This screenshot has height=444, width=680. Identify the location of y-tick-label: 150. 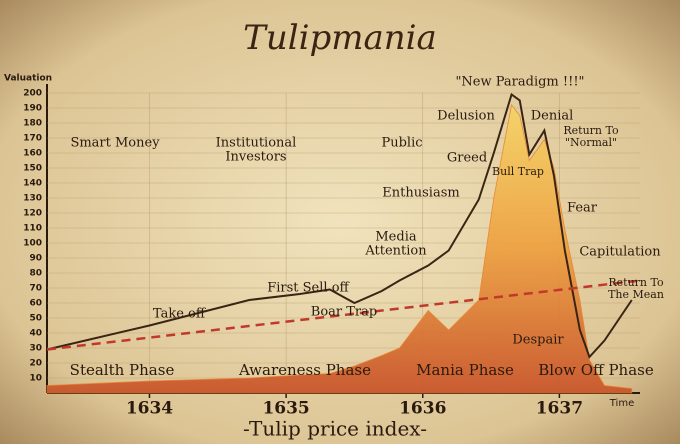
(32, 169).